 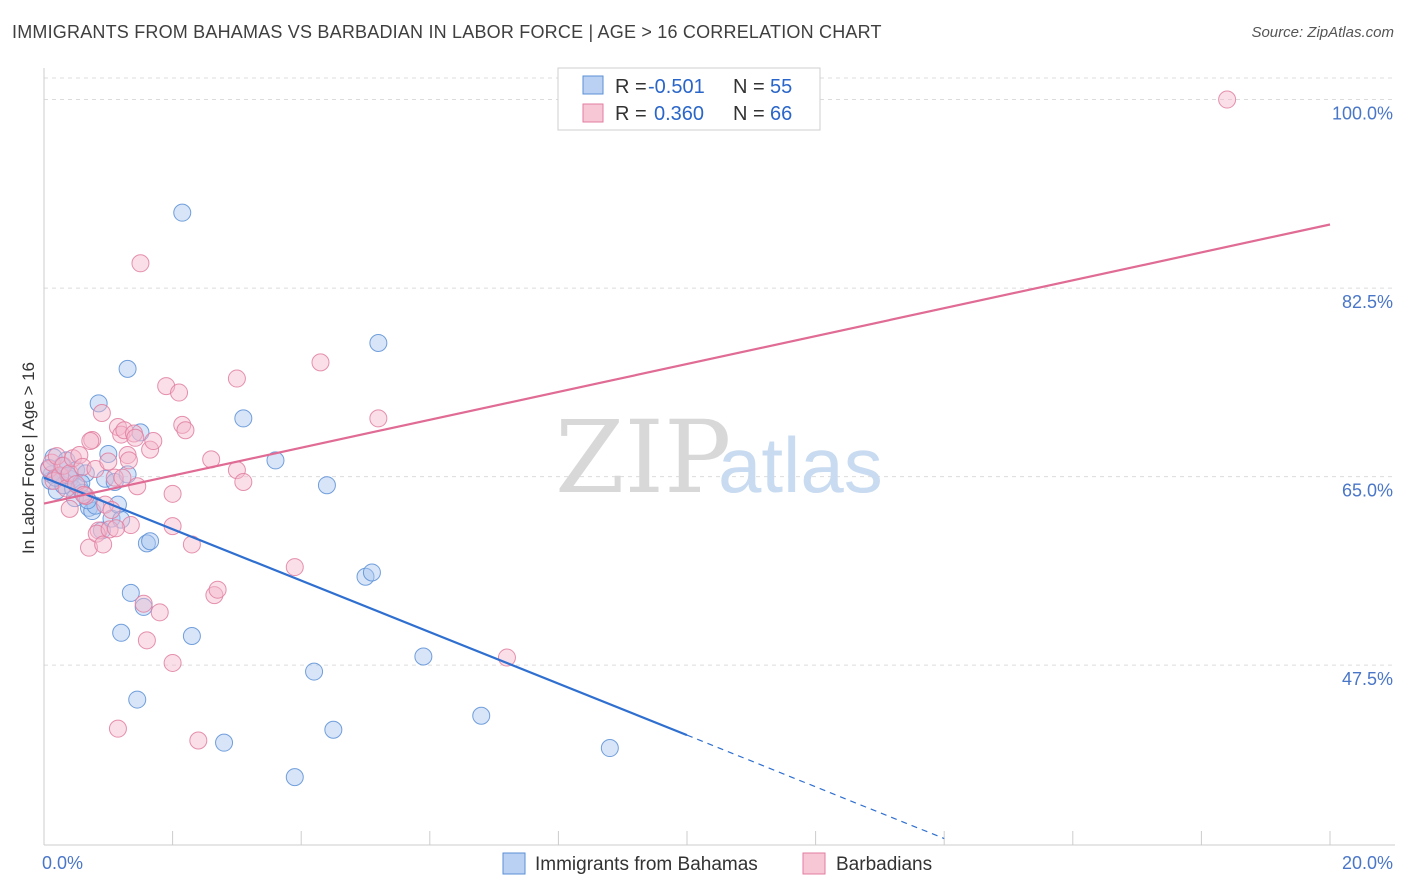 I want to click on legend-r-value-2: 0.360, so click(x=679, y=114).